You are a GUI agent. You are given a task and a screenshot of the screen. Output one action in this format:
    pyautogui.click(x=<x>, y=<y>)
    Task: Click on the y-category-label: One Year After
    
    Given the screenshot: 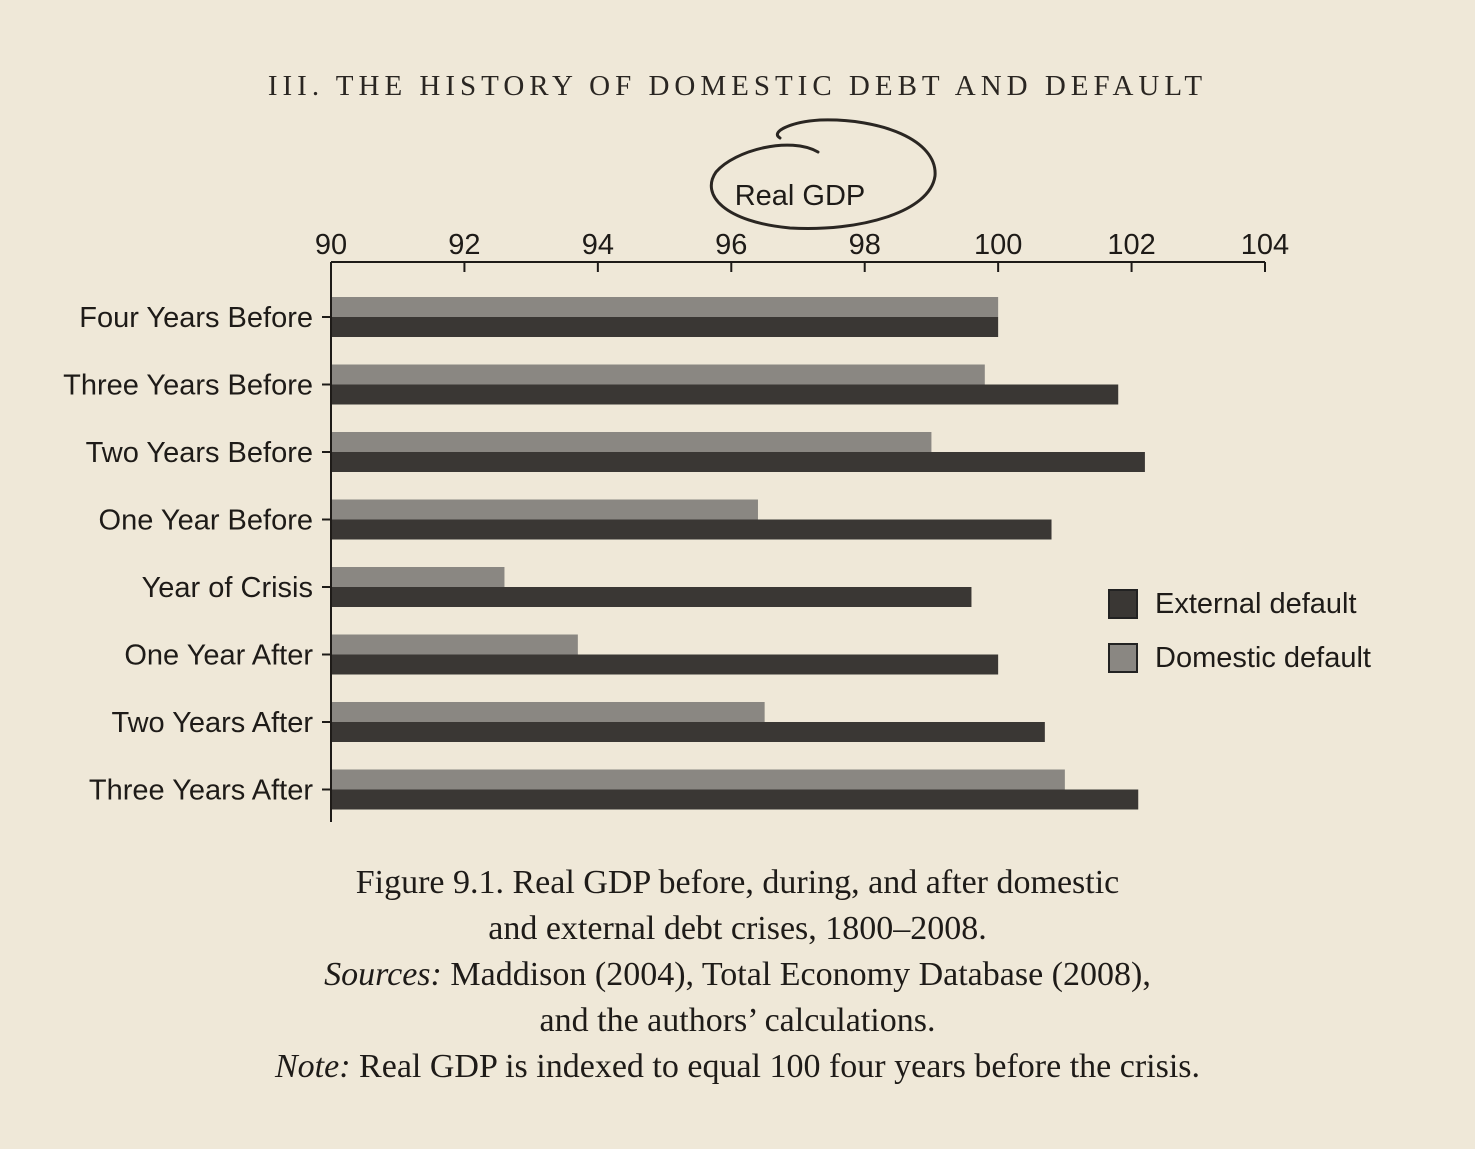 What is the action you would take?
    pyautogui.click(x=218, y=656)
    